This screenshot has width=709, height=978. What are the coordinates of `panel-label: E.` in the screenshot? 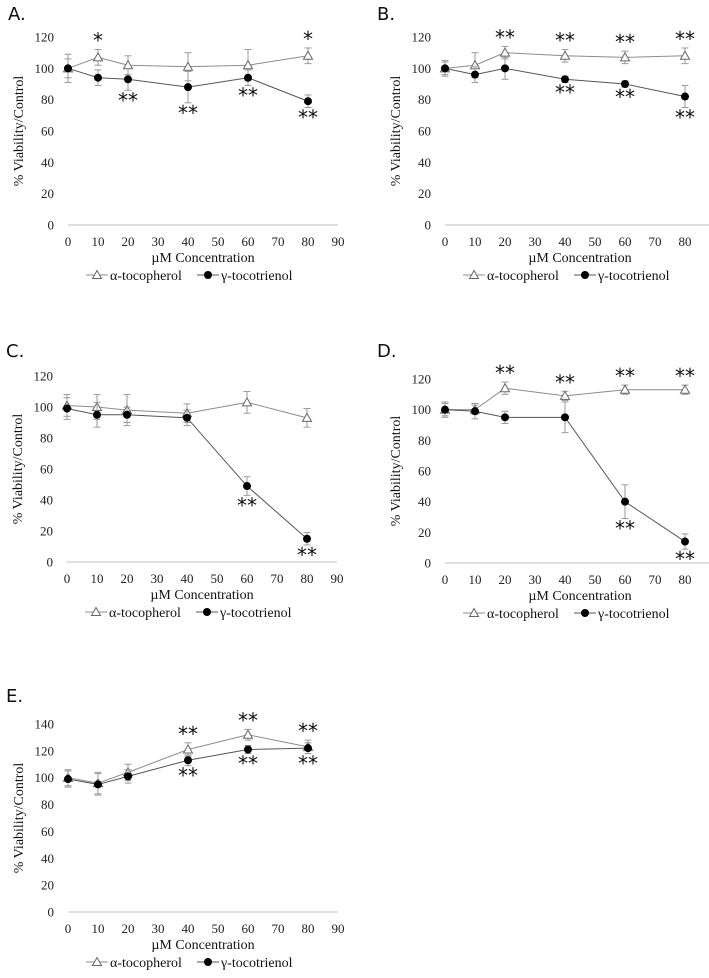 It's located at (14, 696).